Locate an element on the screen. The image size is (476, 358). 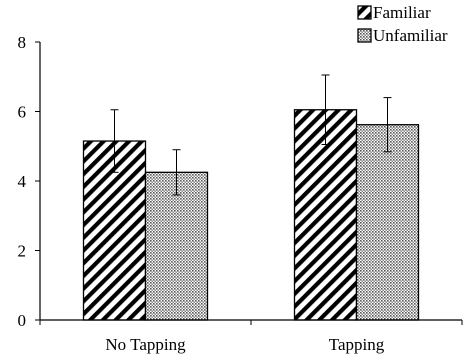
y-axis-ticks: 0 2 4 6 8 is located at coordinates (29, 181).